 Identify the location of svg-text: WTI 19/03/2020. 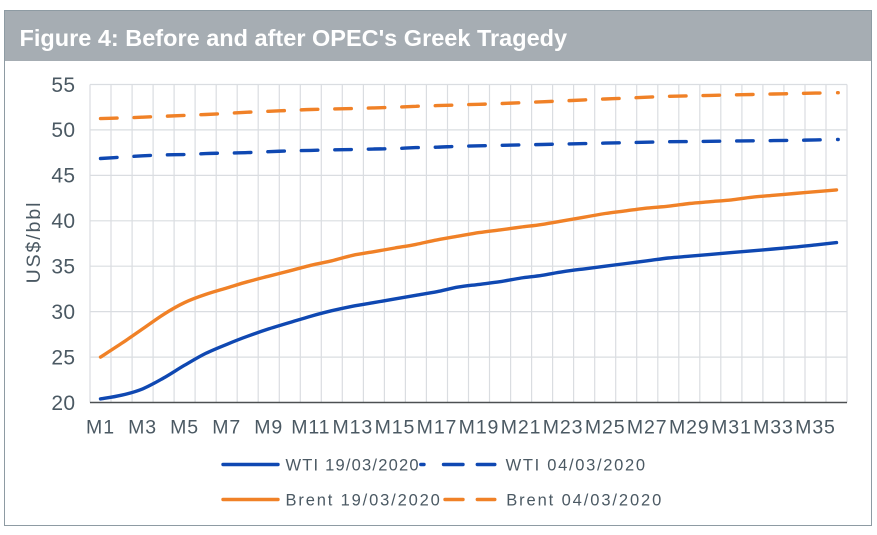
(353, 465).